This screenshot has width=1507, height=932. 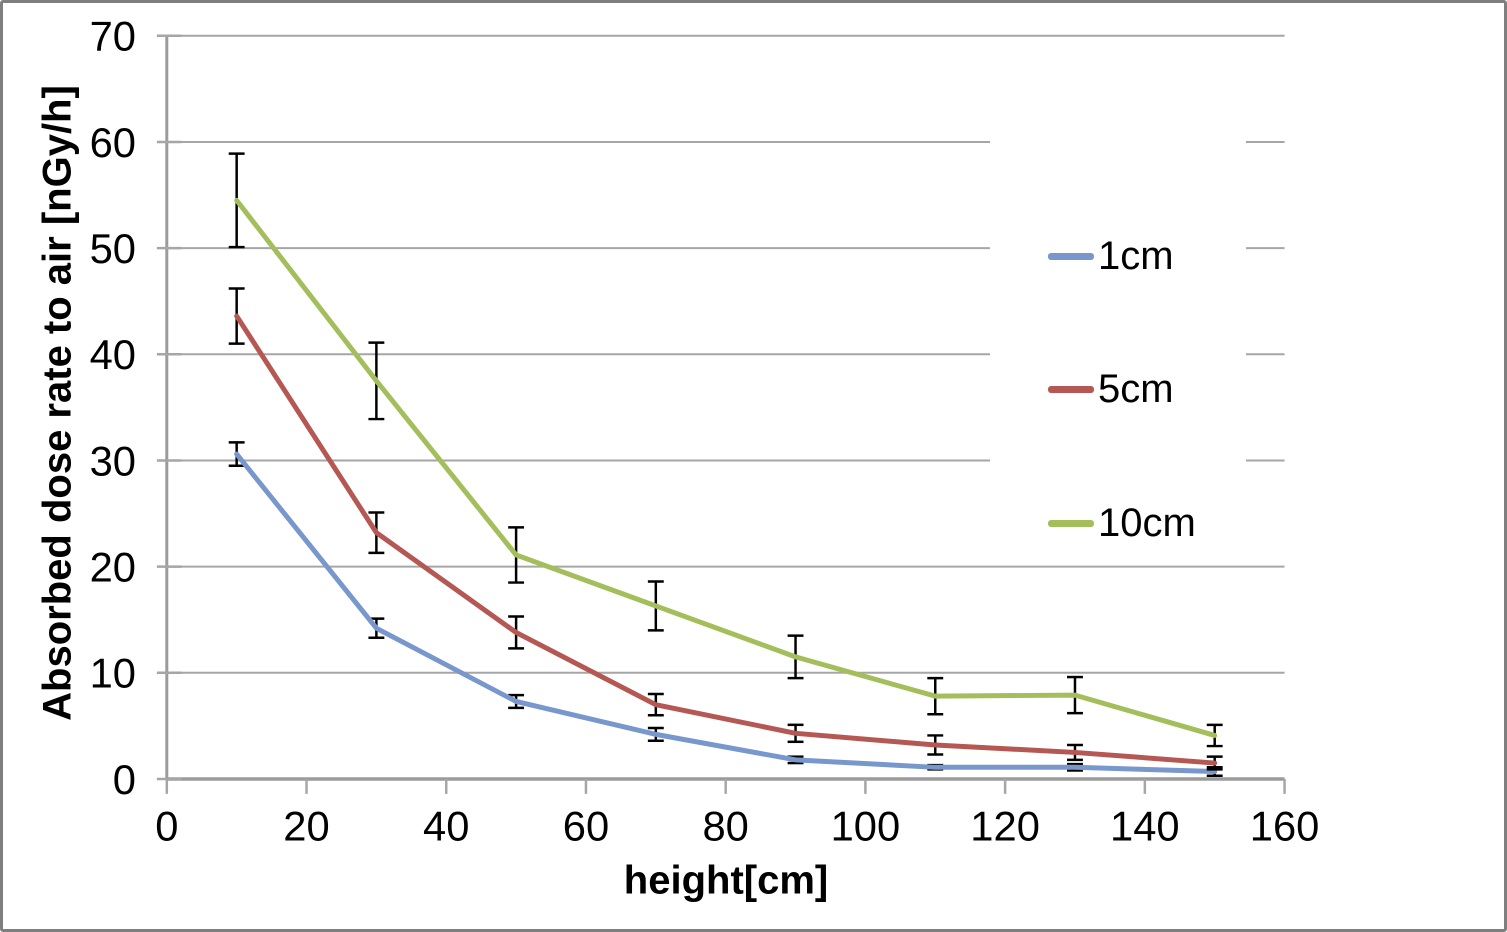 What do you see at coordinates (726, 880) in the screenshot?
I see `x-axis-title: height[cm]` at bounding box center [726, 880].